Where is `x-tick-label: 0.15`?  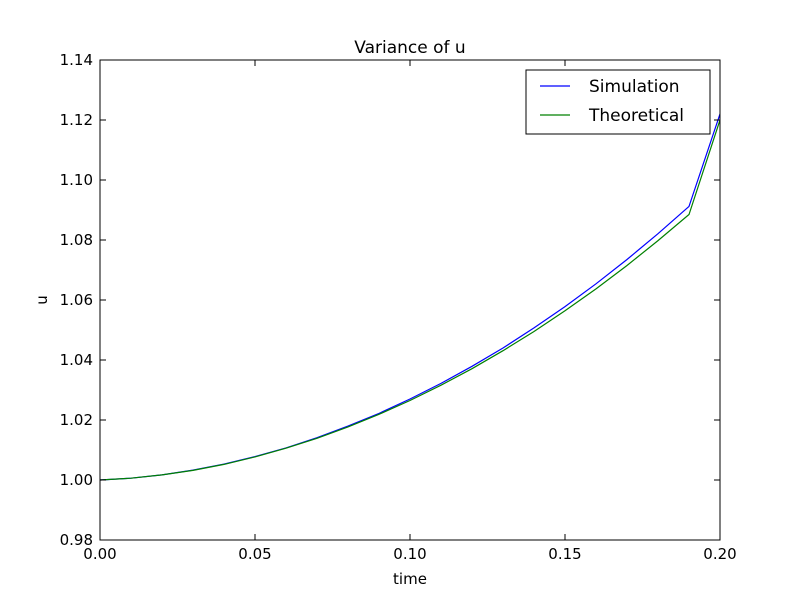
x-tick-label: 0.15 is located at coordinates (564, 554).